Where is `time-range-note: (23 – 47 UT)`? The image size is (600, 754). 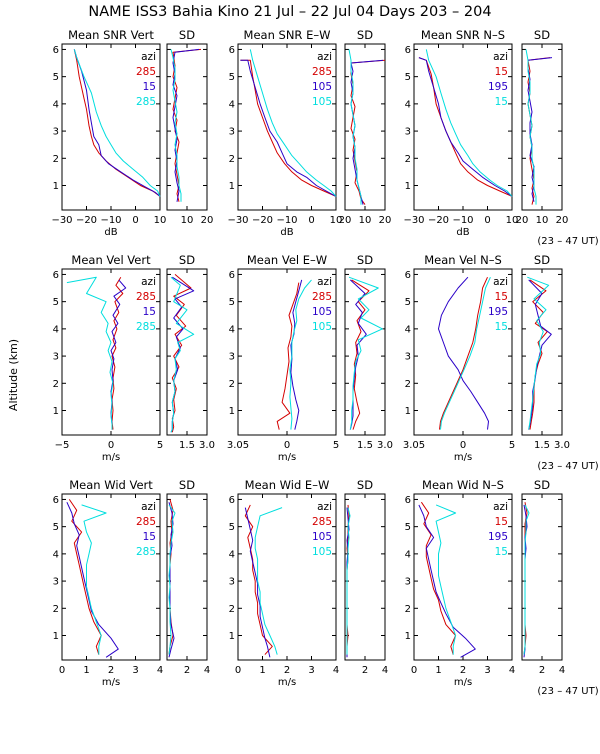
time-range-note: (23 – 47 UT) is located at coordinates (567, 691).